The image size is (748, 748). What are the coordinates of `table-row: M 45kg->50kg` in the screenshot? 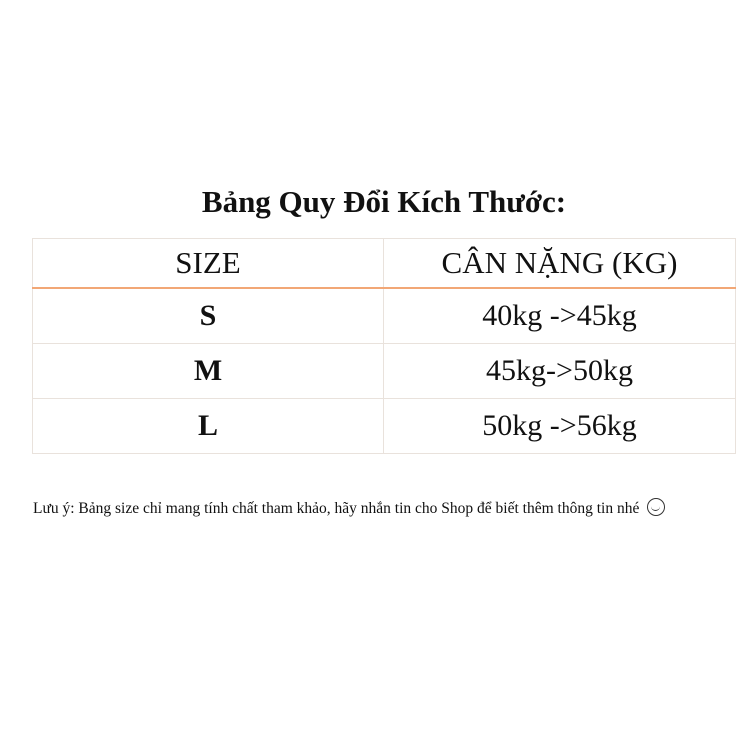 It's located at (384, 371).